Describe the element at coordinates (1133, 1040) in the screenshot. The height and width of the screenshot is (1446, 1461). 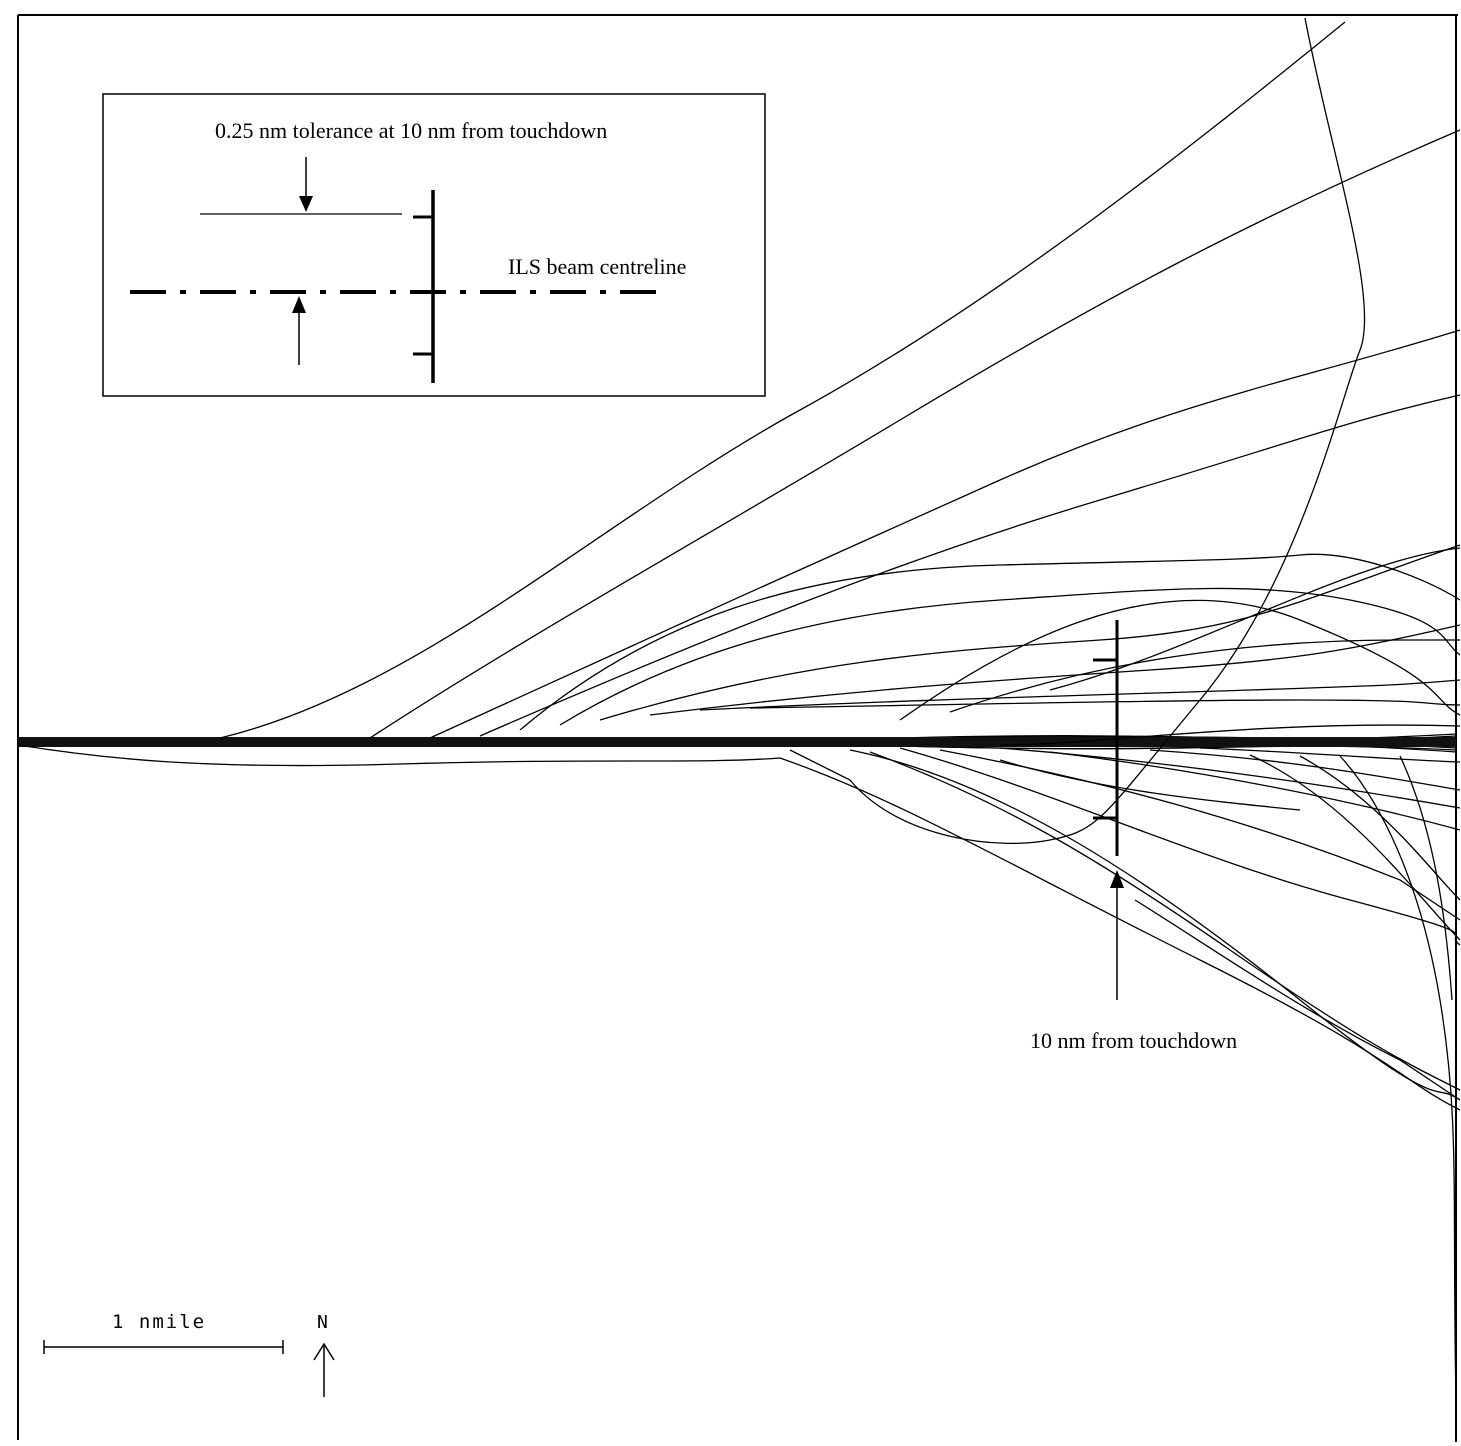
I see `checkpoint-label: 10 nm from touchdown` at that location.